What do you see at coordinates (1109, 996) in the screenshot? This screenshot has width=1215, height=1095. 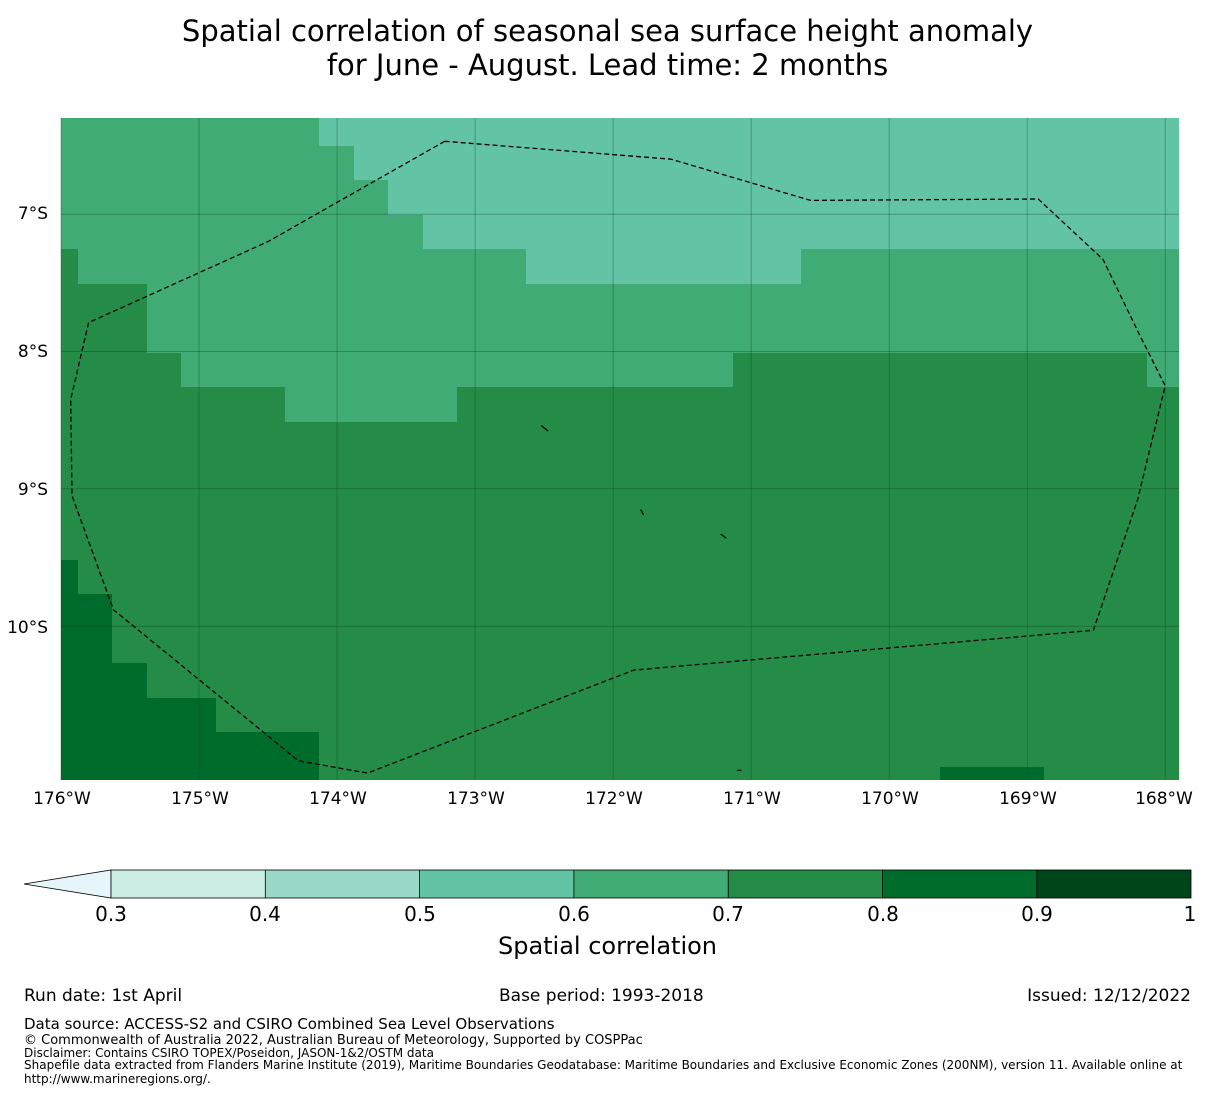 I see `issued-date: Issued: 12/12/2022` at bounding box center [1109, 996].